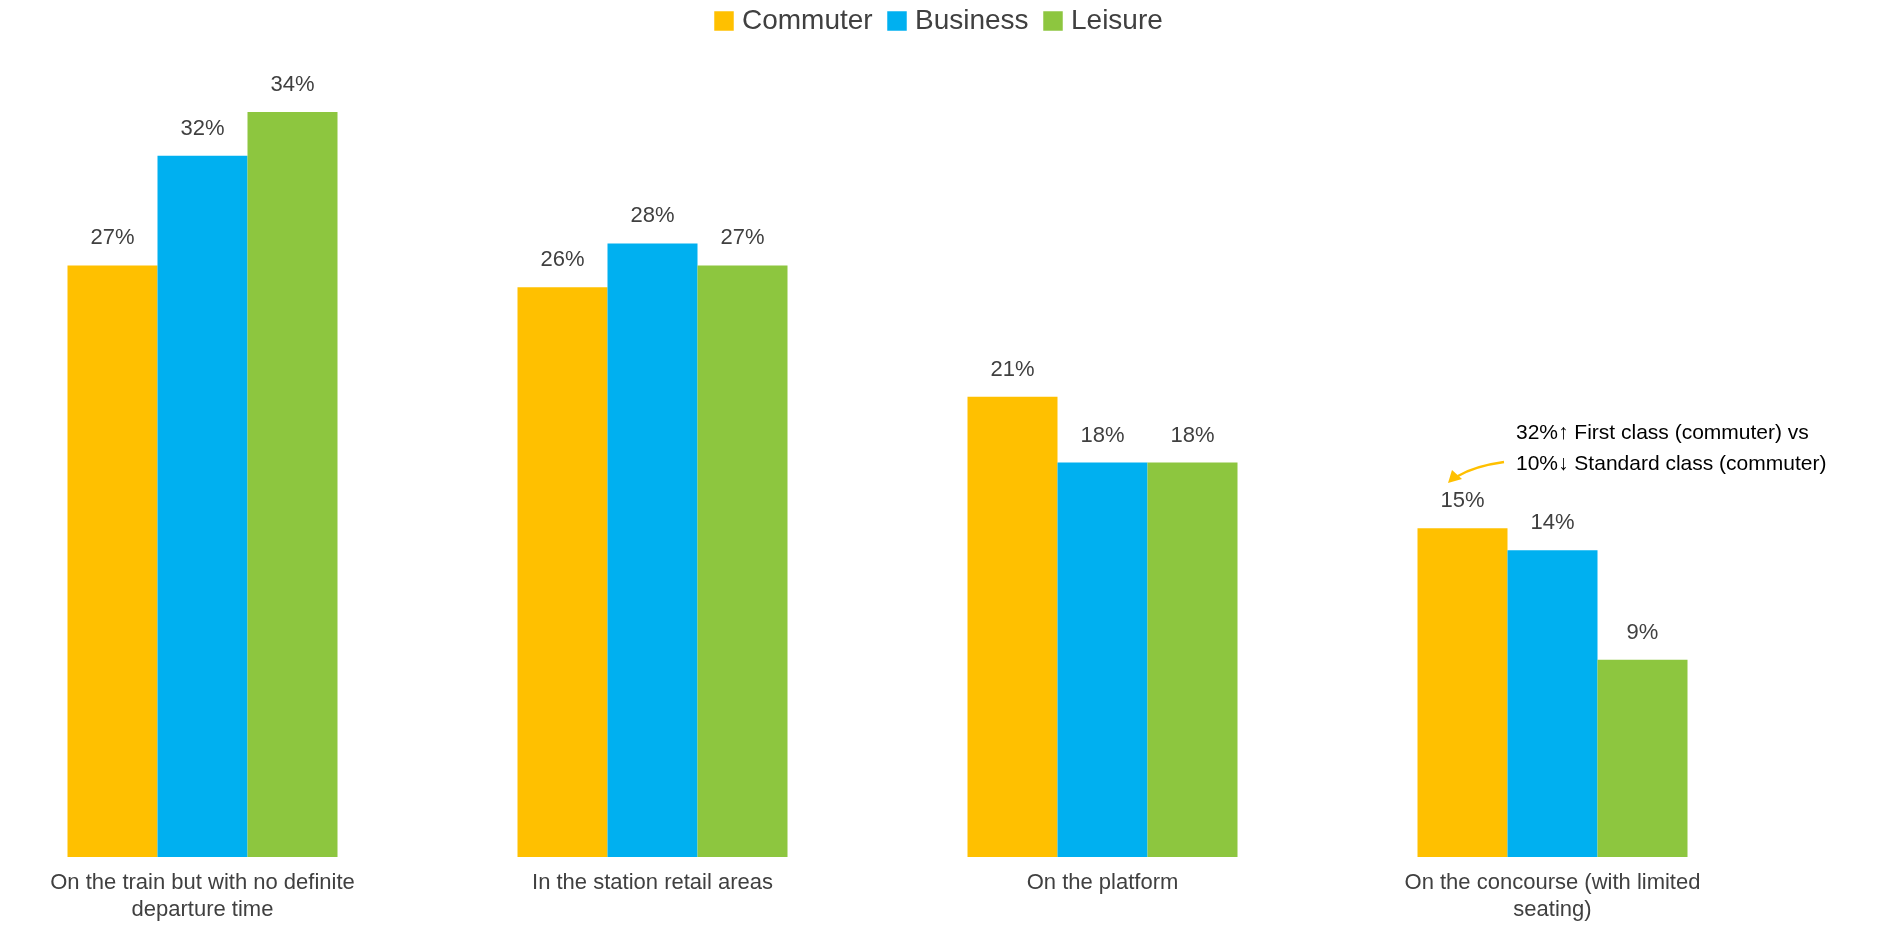 The height and width of the screenshot is (934, 1897). What do you see at coordinates (972, 19) in the screenshot?
I see `legend-label: Business` at bounding box center [972, 19].